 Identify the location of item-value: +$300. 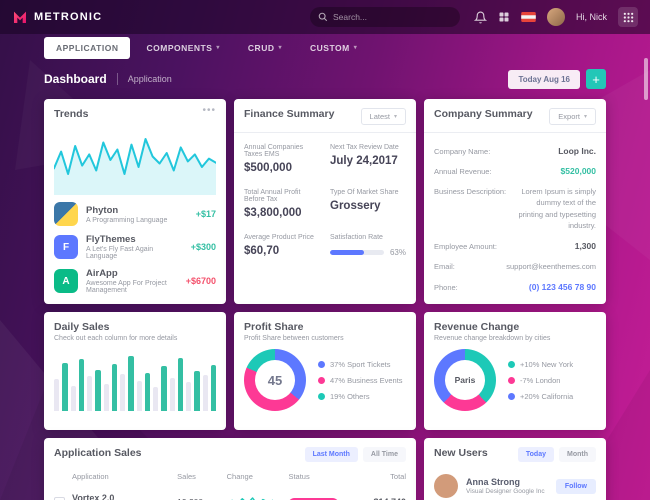
(203, 247).